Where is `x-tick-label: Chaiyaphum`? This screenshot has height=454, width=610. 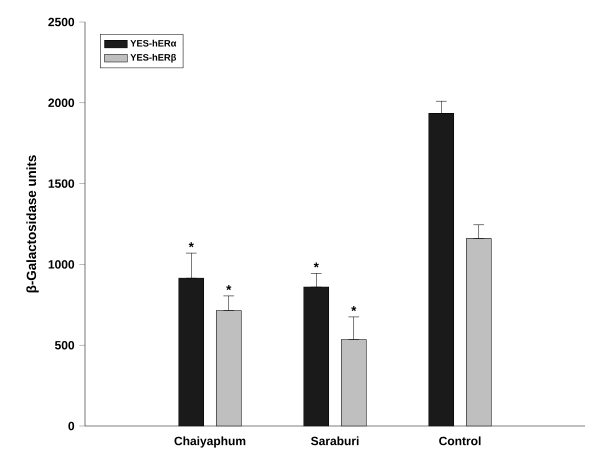 x-tick-label: Chaiyaphum is located at coordinates (210, 442).